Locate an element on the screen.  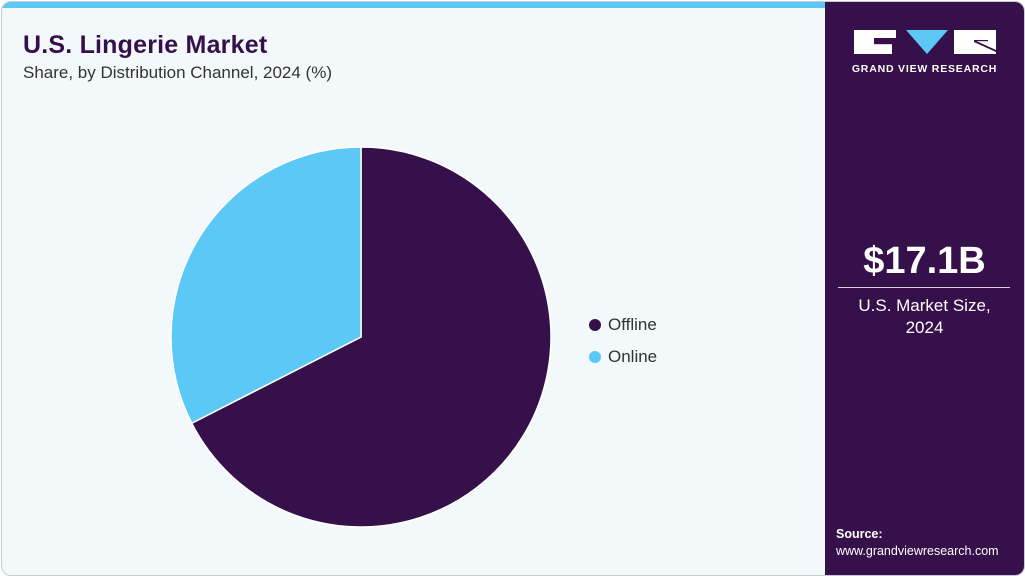
chart-legend: Offline Online is located at coordinates (623, 341).